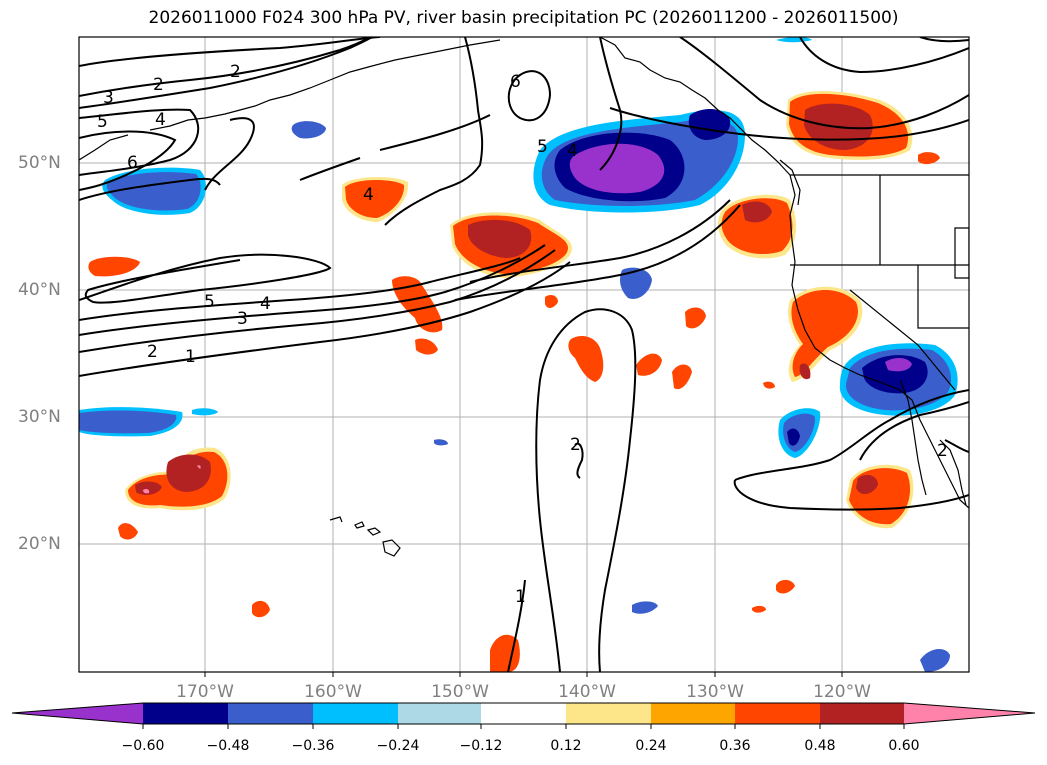 This screenshot has height=765, width=1047. I want to click on anomaly-small-p13, so click(759, 609).